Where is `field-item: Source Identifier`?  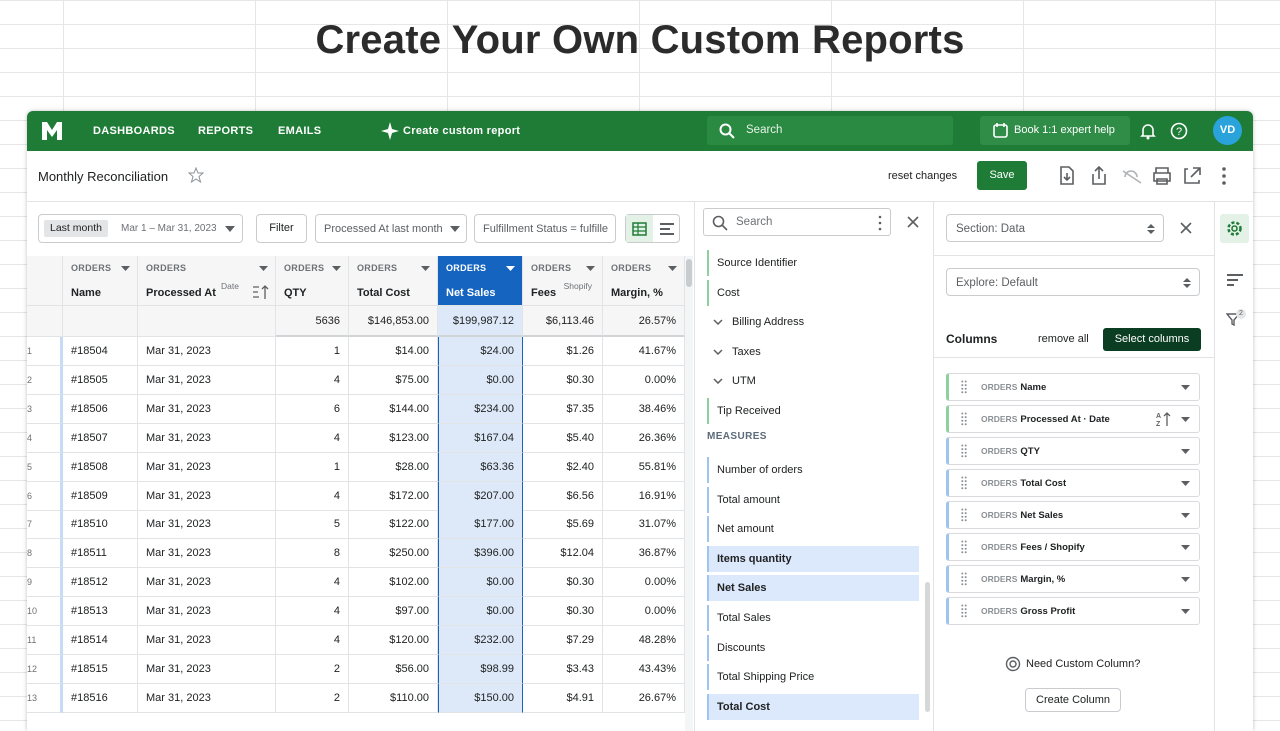
field-item: Source Identifier is located at coordinates (813, 263).